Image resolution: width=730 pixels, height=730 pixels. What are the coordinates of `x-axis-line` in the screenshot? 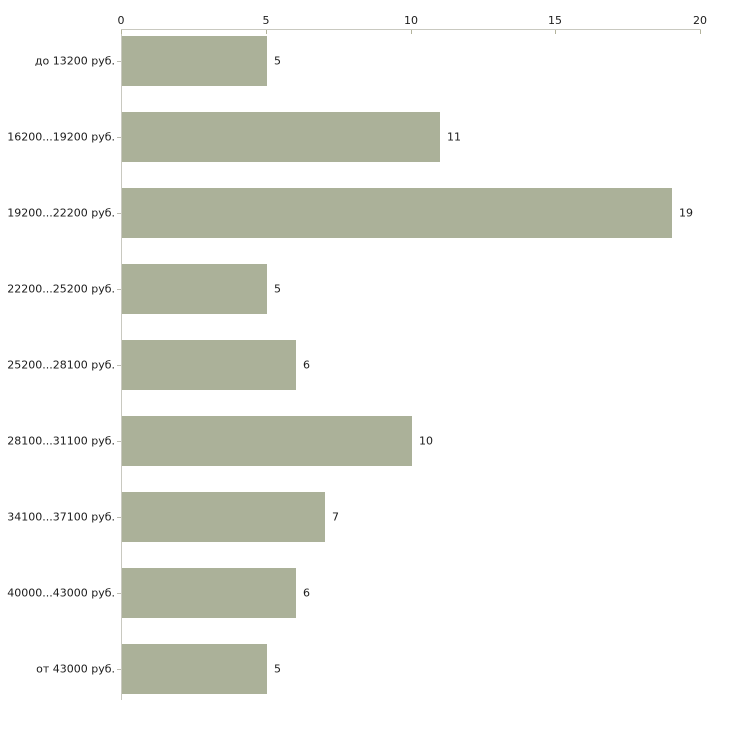 It's located at (411, 29).